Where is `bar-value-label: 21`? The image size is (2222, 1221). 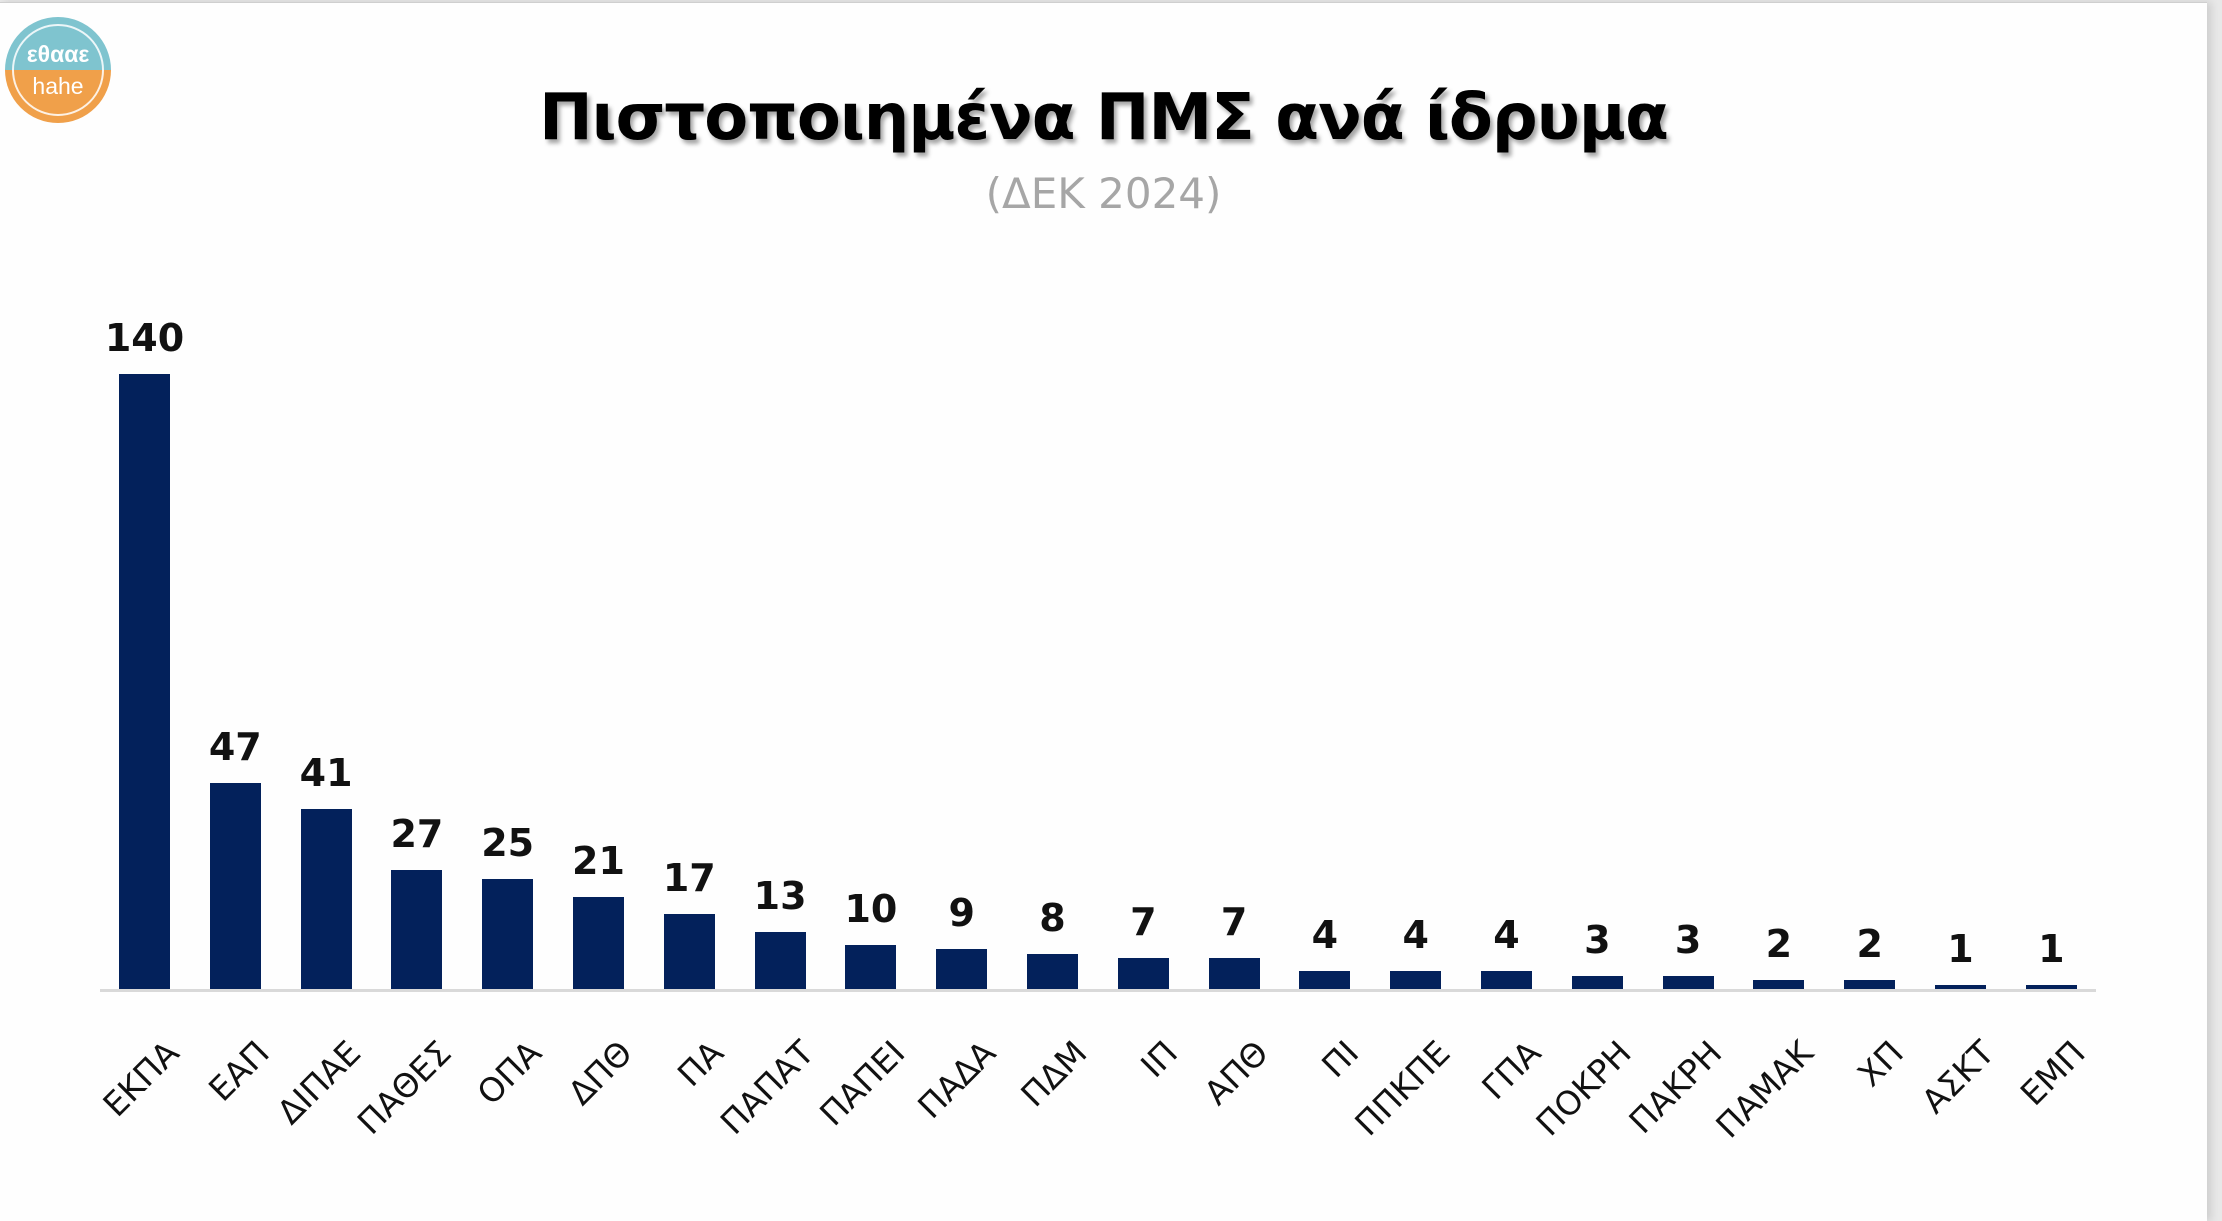
bar-value-label: 21 is located at coordinates (598, 860).